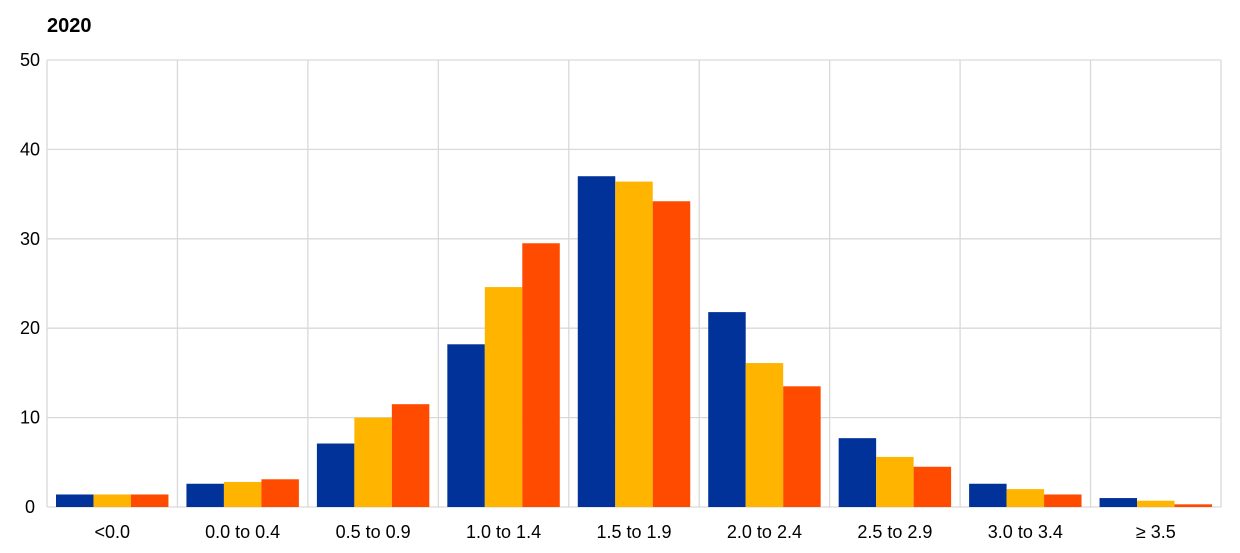 This screenshot has height=553, width=1240. What do you see at coordinates (30, 283) in the screenshot?
I see `y-axis-ticks: 0 10 20 30 40 50` at bounding box center [30, 283].